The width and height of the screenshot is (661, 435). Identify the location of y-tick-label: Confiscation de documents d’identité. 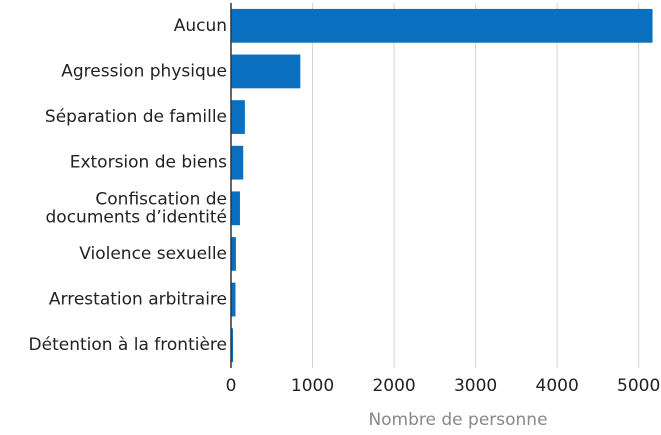
(137, 208).